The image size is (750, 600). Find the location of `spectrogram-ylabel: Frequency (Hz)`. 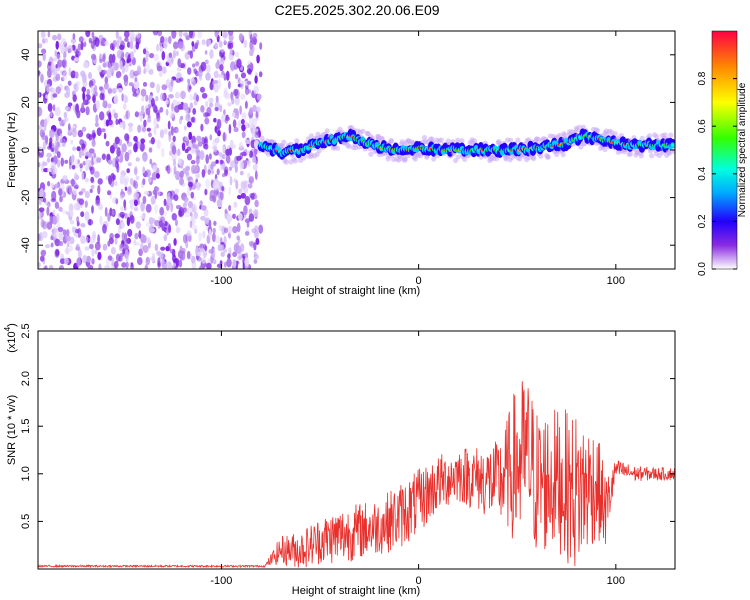

spectrogram-ylabel: Frequency (Hz) is located at coordinates (12, 150).